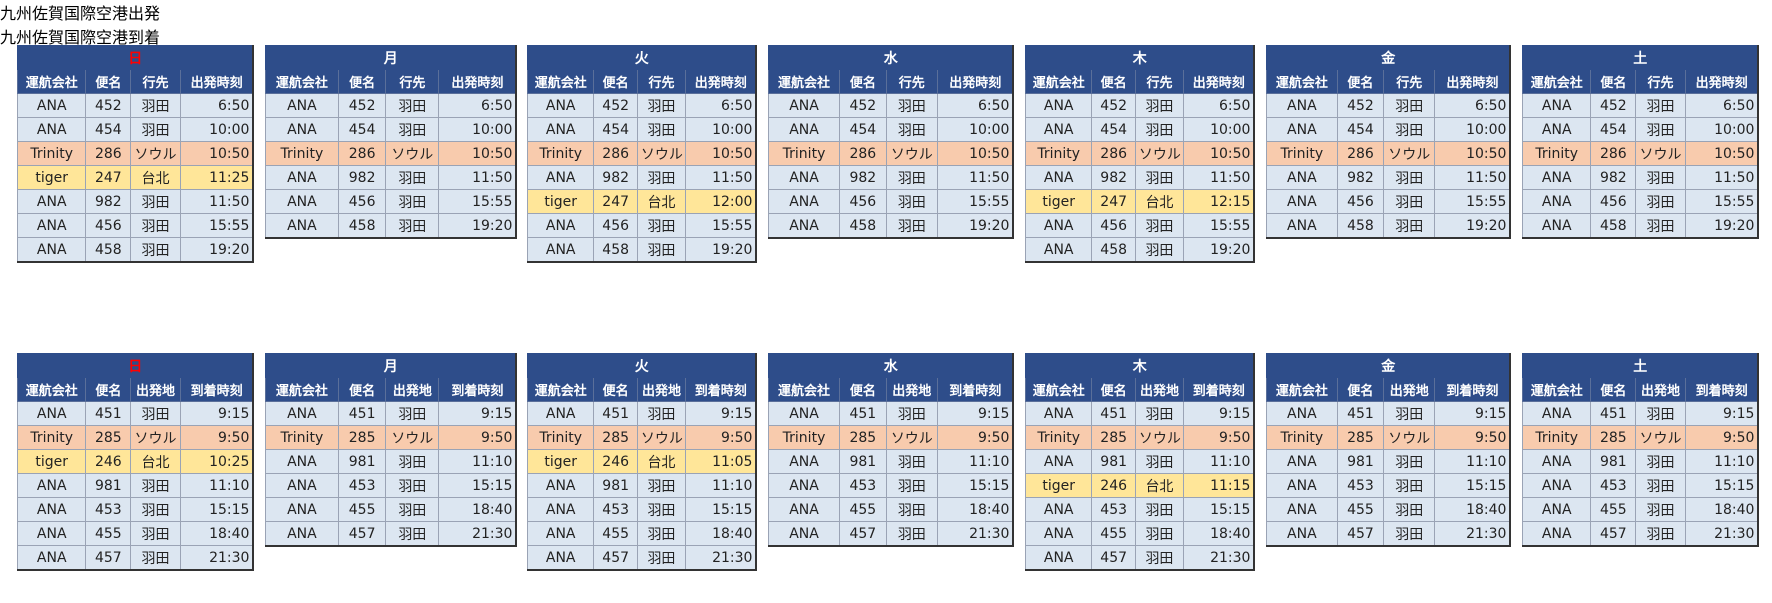 This screenshot has width=1772, height=603. What do you see at coordinates (135, 57) in the screenshot?
I see `day-row: 日` at bounding box center [135, 57].